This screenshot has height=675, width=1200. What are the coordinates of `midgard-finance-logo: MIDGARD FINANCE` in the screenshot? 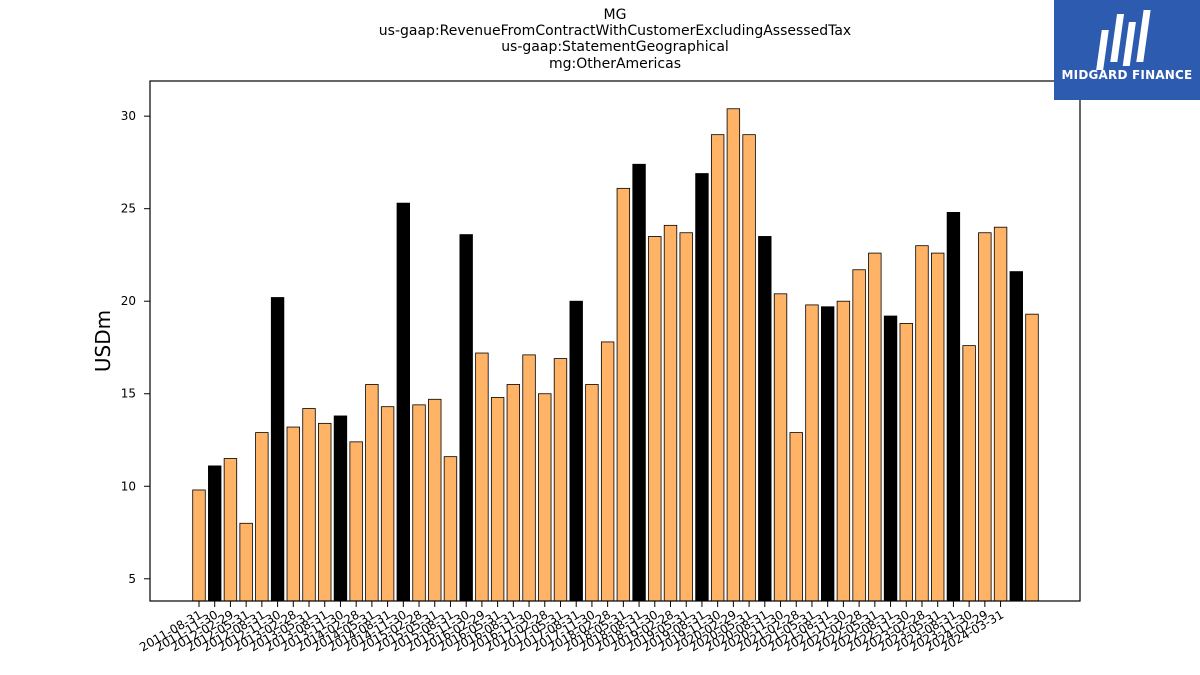 It's located at (1127, 50).